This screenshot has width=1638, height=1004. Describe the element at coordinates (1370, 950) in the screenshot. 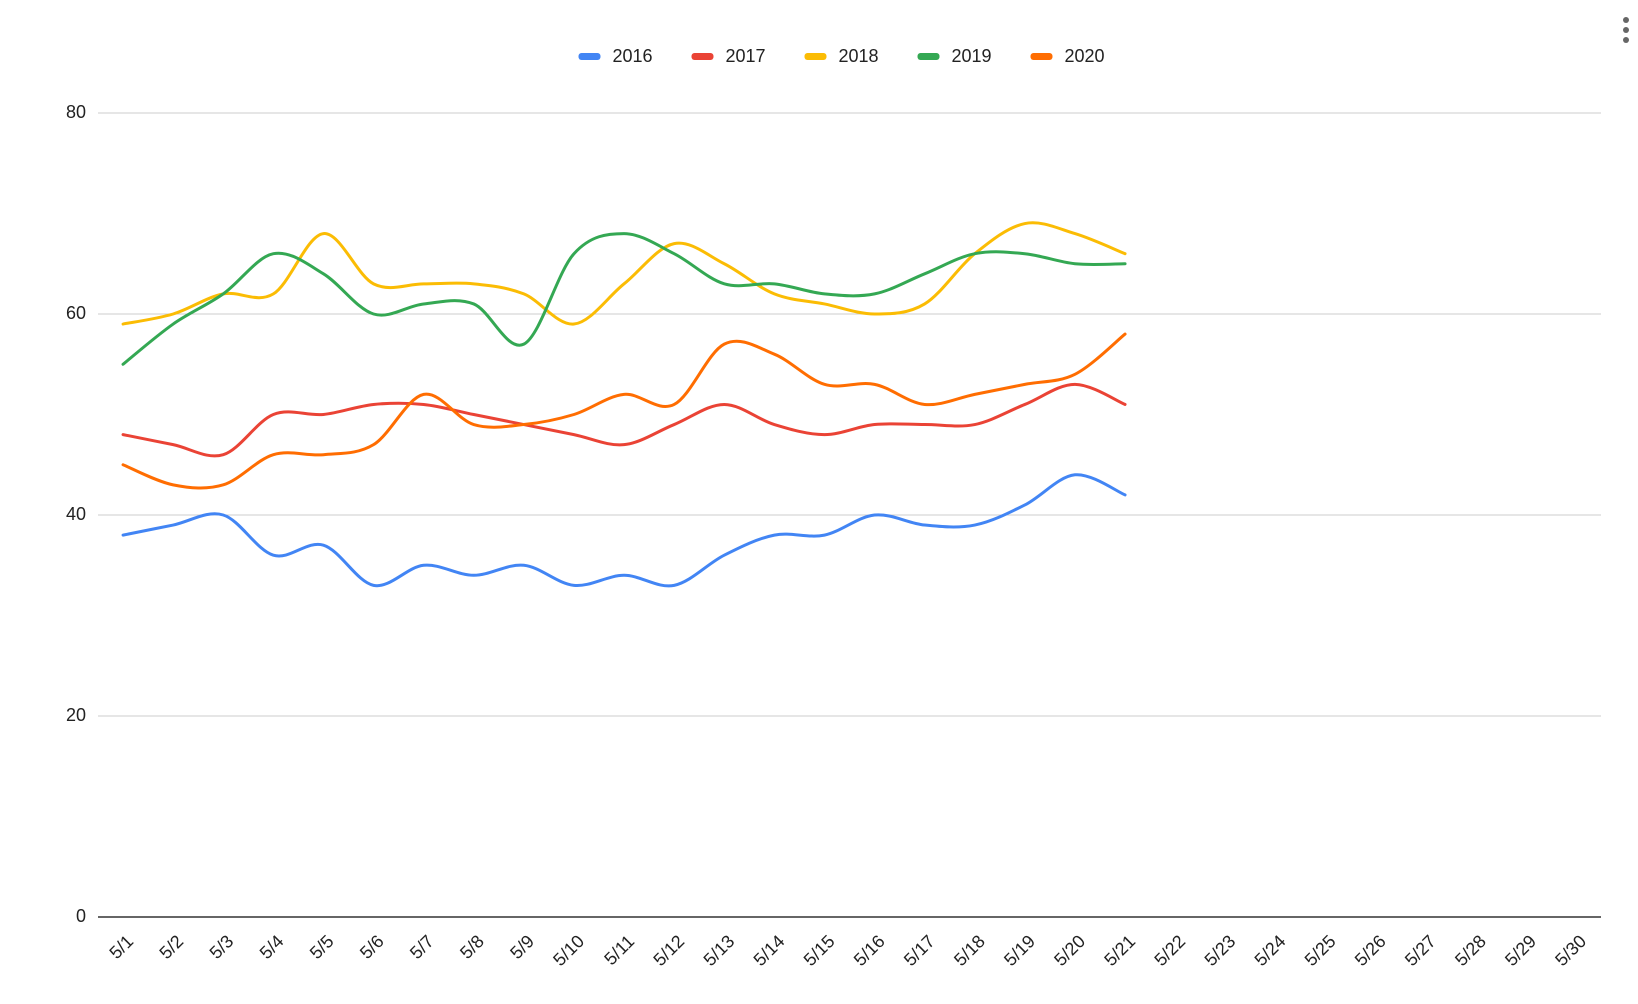

I see `x-tick-label: 5/26` at that location.